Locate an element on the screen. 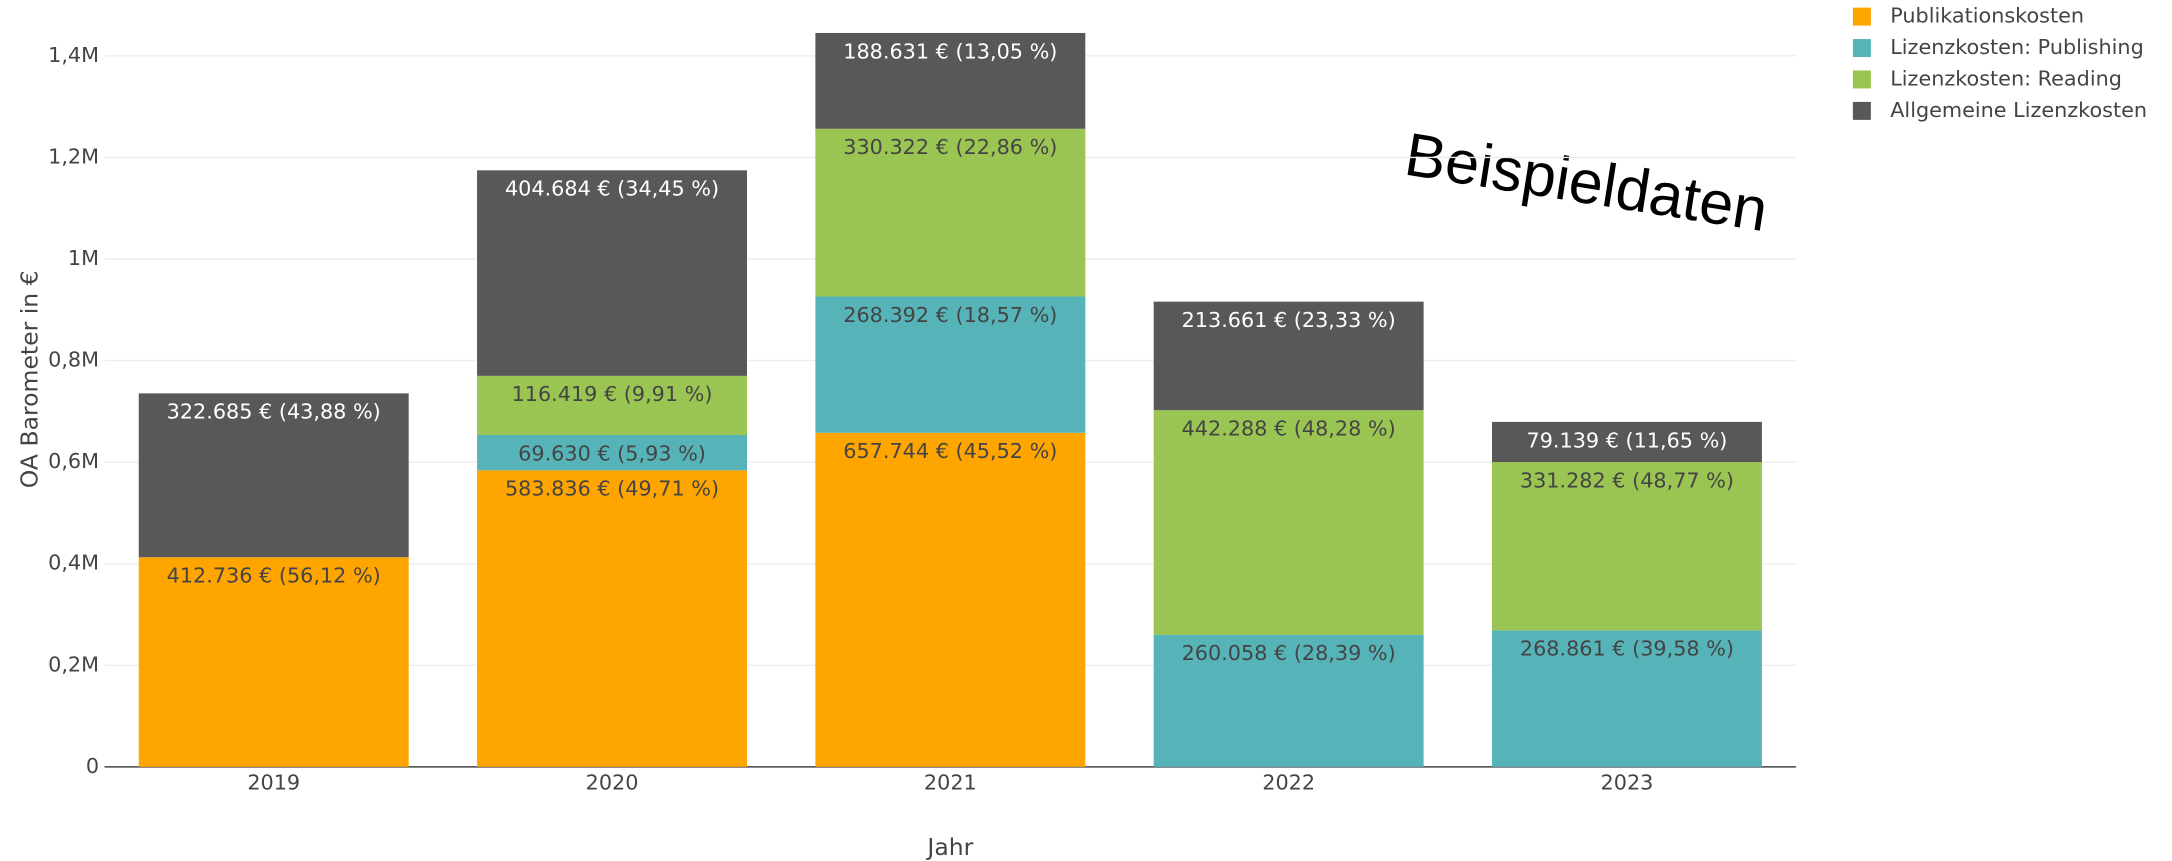 The image size is (2172, 861). data-label: 583.836 € (49,71 %) is located at coordinates (612, 489).